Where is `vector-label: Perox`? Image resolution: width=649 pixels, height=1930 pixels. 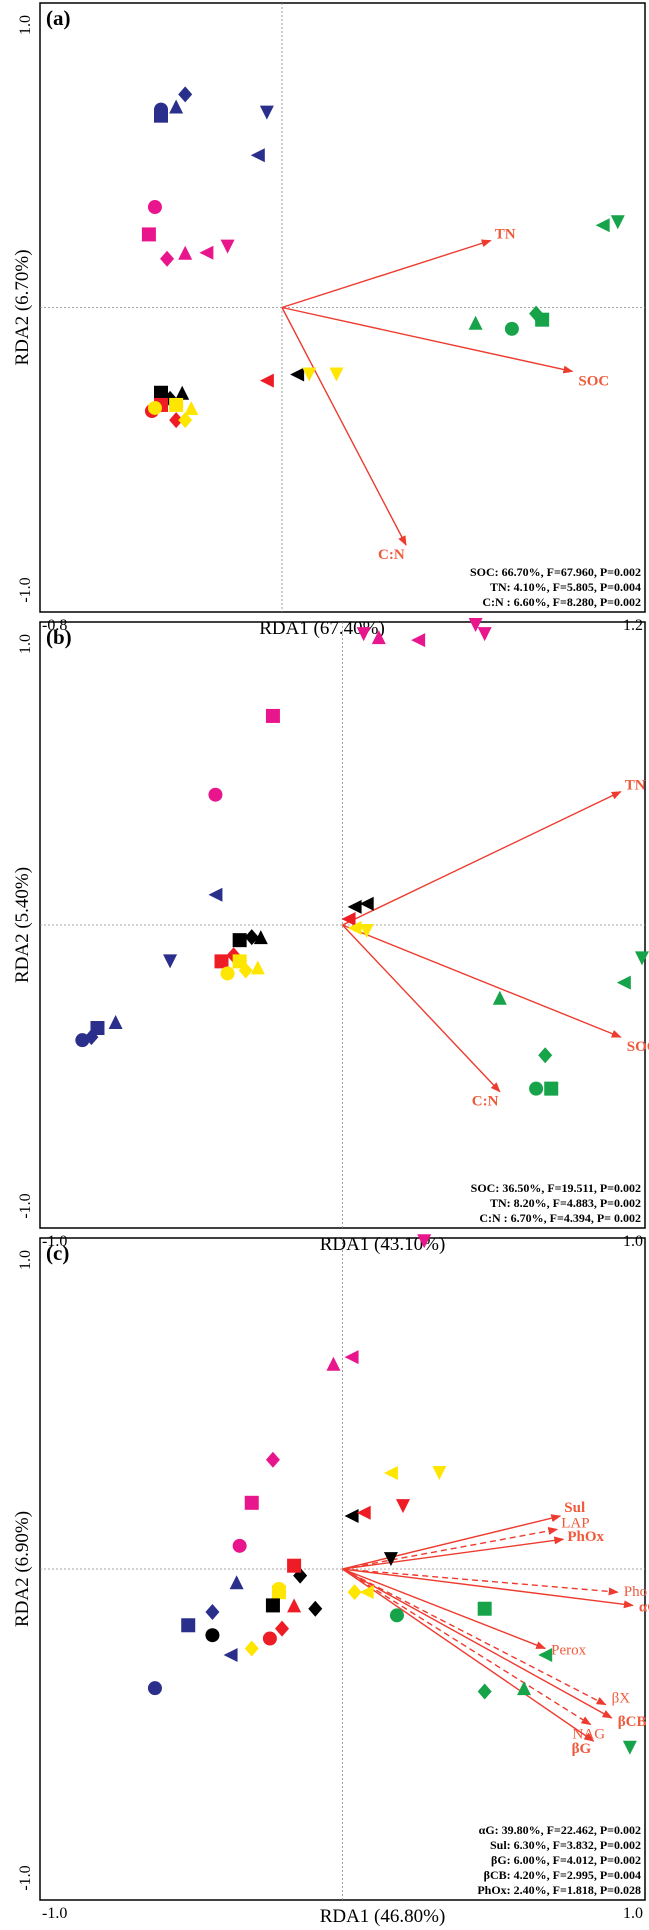 vector-label: Perox is located at coordinates (568, 1650).